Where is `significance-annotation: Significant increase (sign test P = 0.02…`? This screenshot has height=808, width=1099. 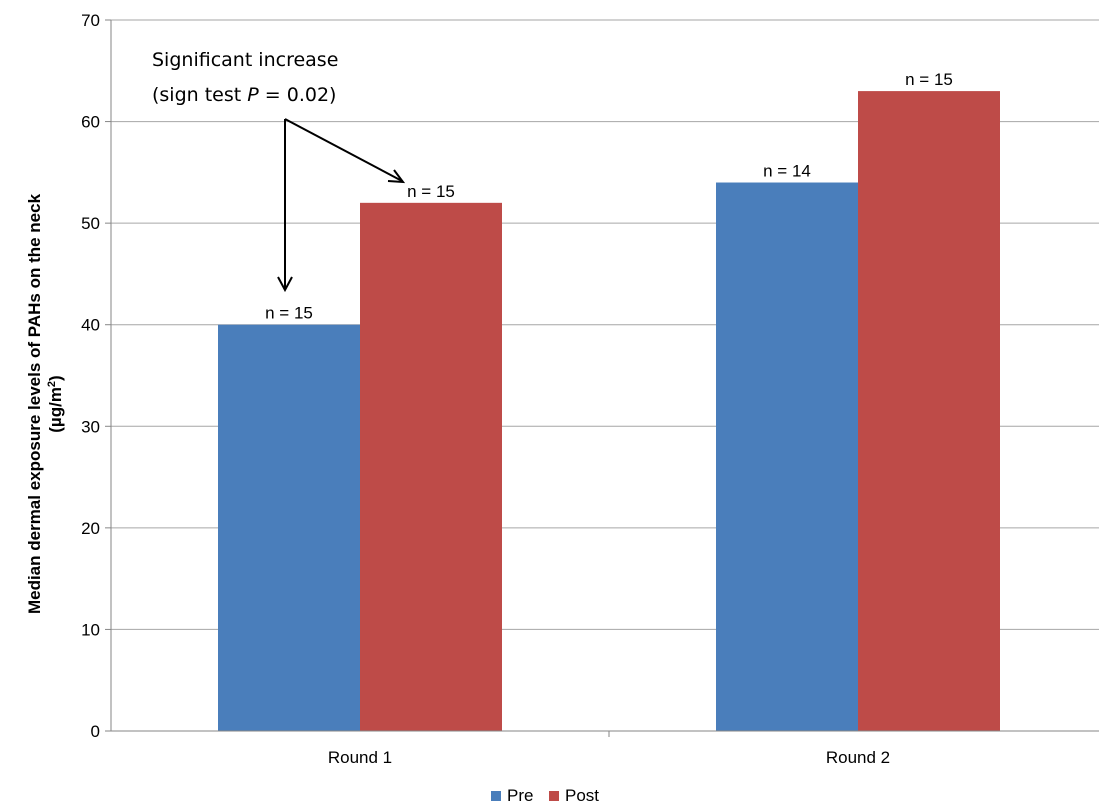 significance-annotation: Significant increase (sign test P = 0.02… is located at coordinates (279, 171).